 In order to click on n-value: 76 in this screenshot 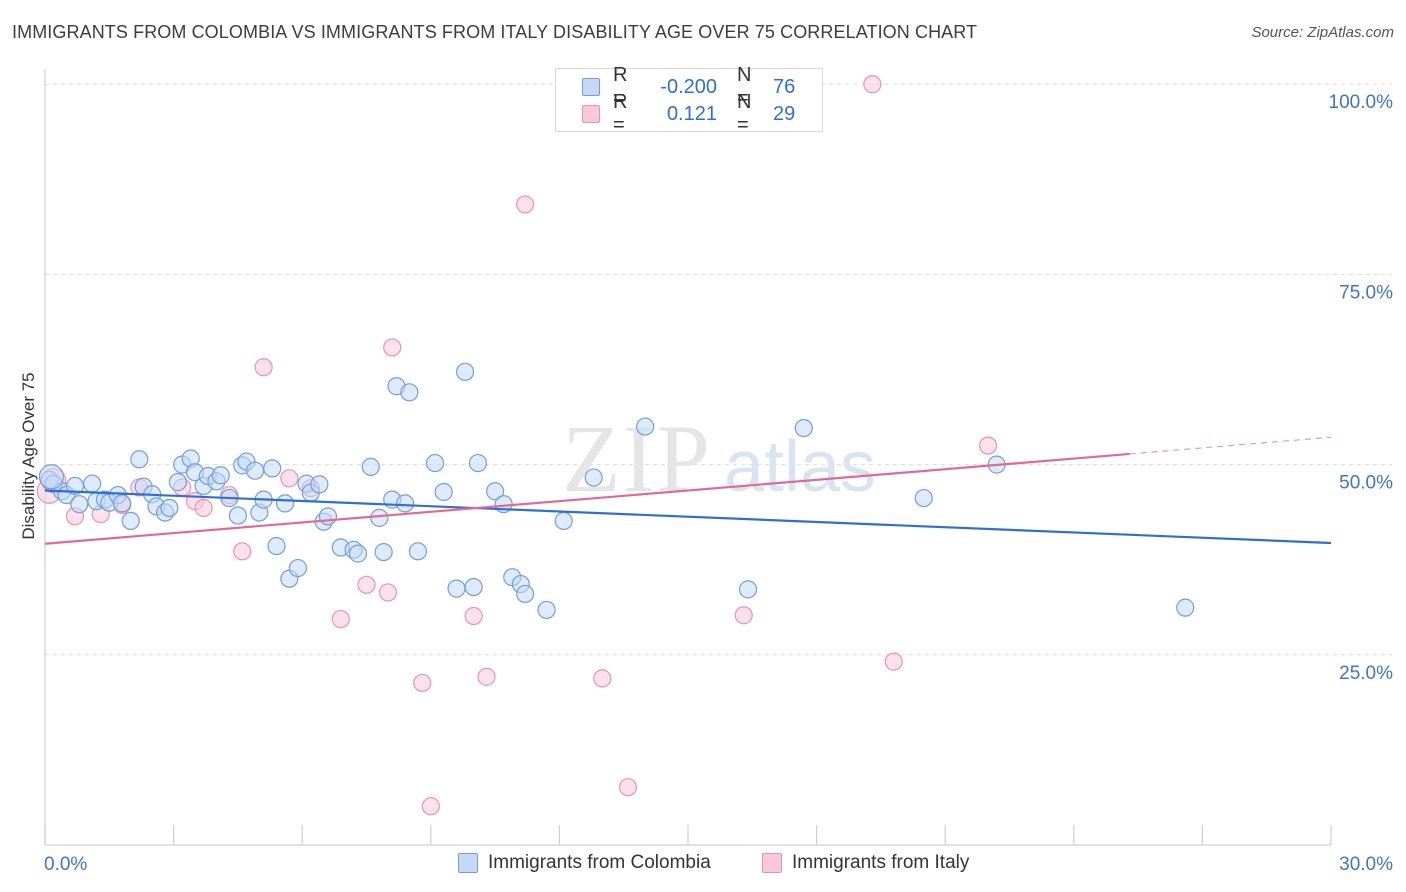, I will do `click(784, 86)`.